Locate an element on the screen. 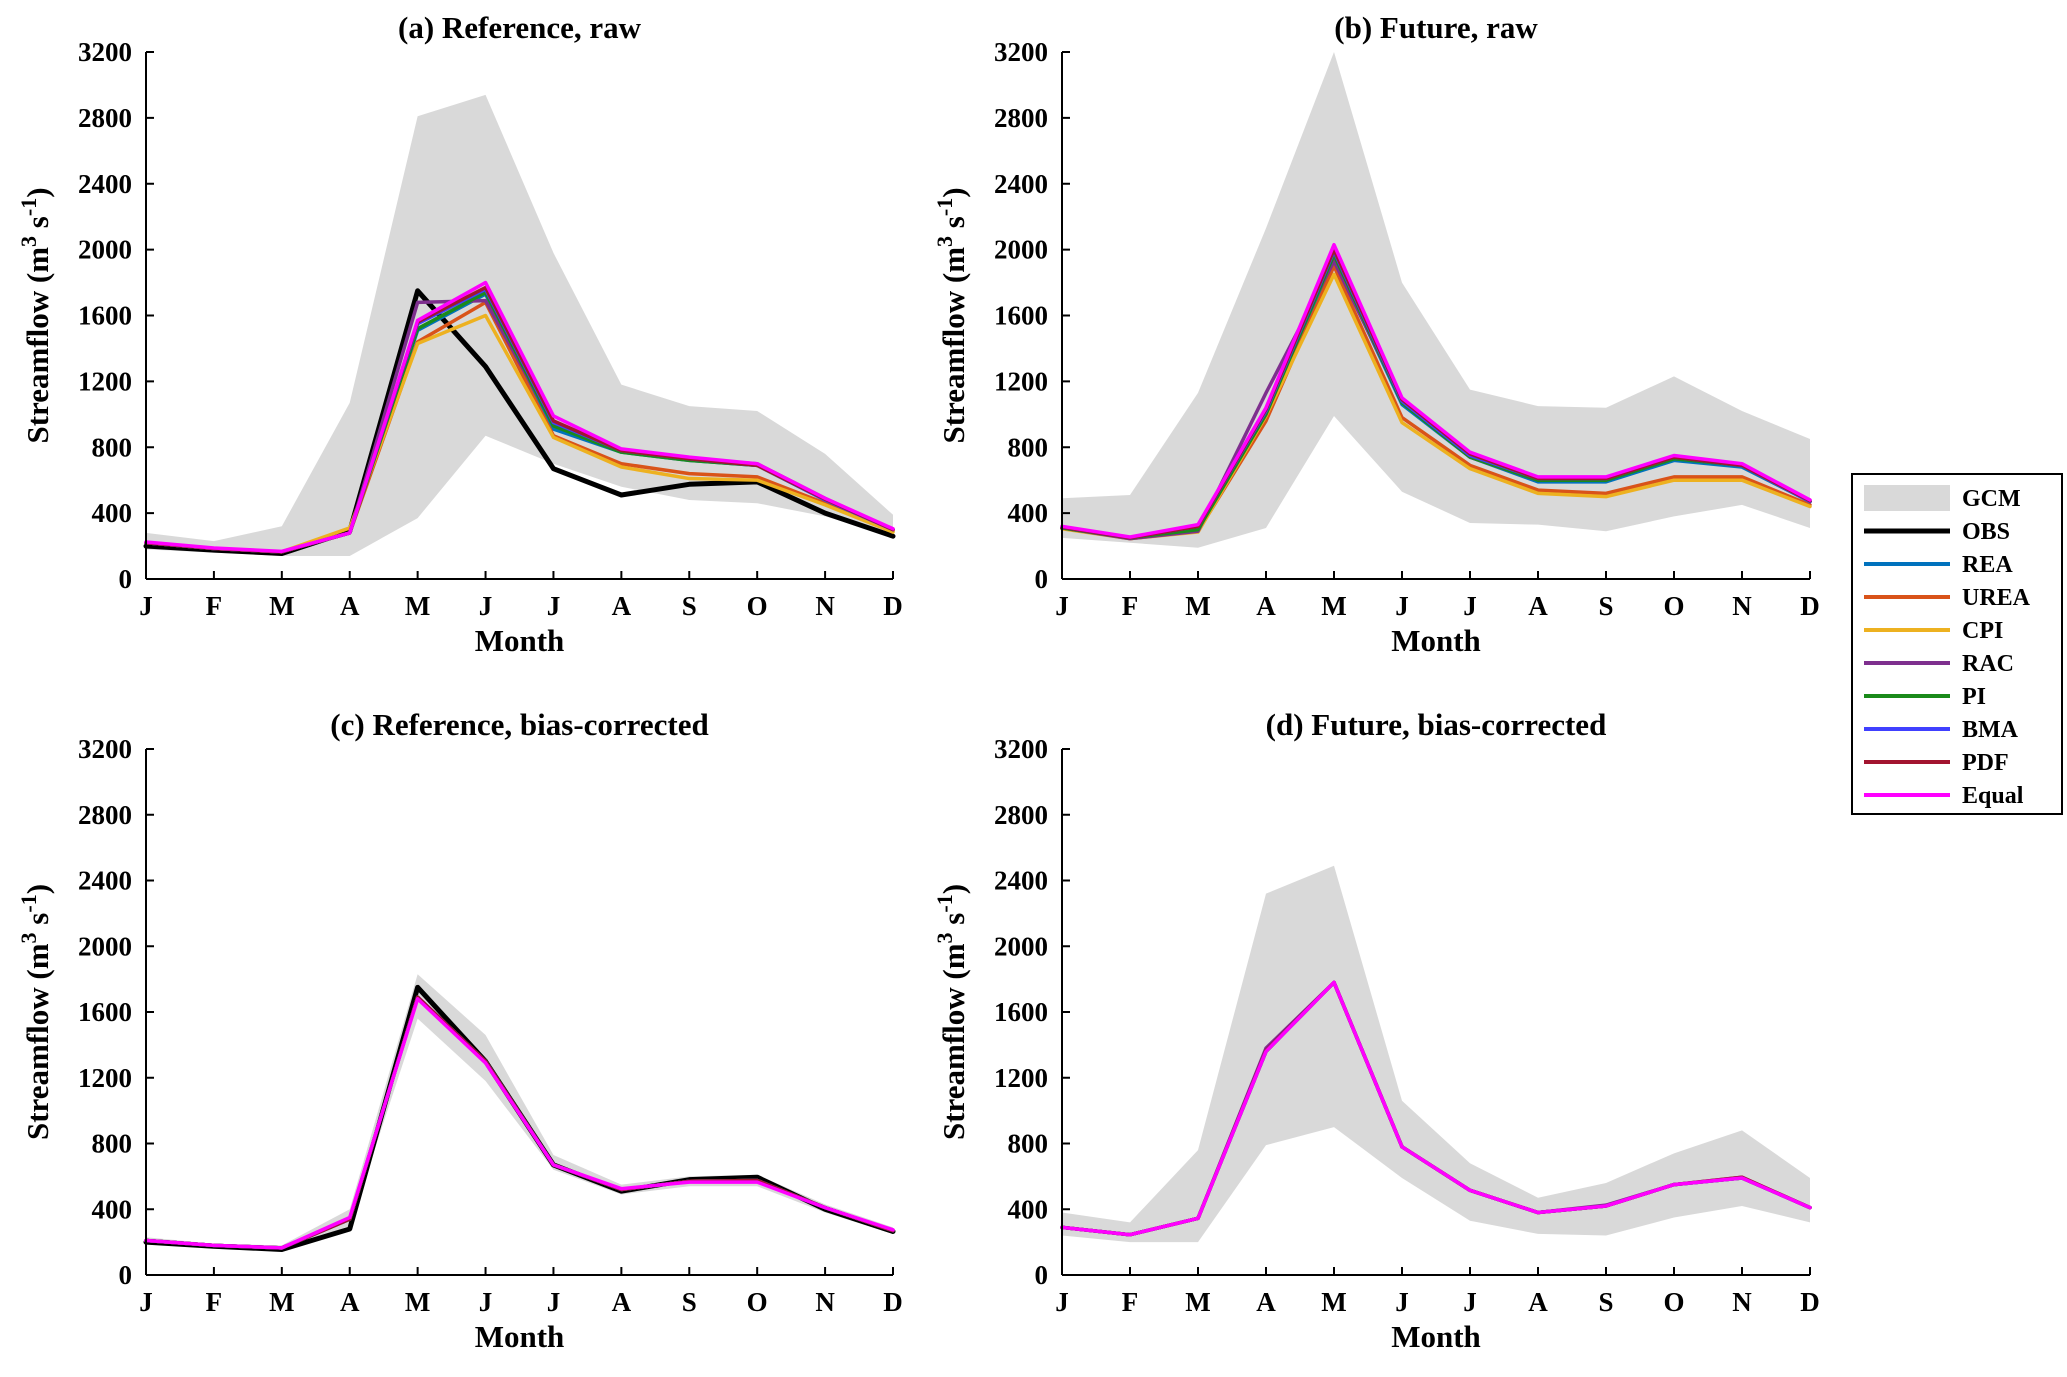 The image size is (2067, 1377). legend: GCM OBS REA UREA CPI RAC PI BMA PDF Equal is located at coordinates (1957, 644).